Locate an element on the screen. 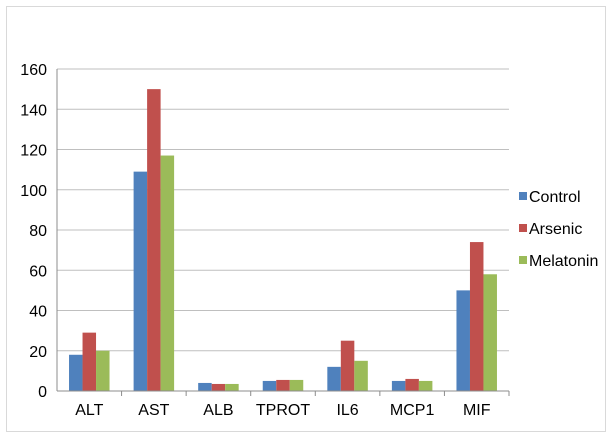 Image resolution: width=614 pixels, height=441 pixels. bar-control-ast is located at coordinates (140, 281).